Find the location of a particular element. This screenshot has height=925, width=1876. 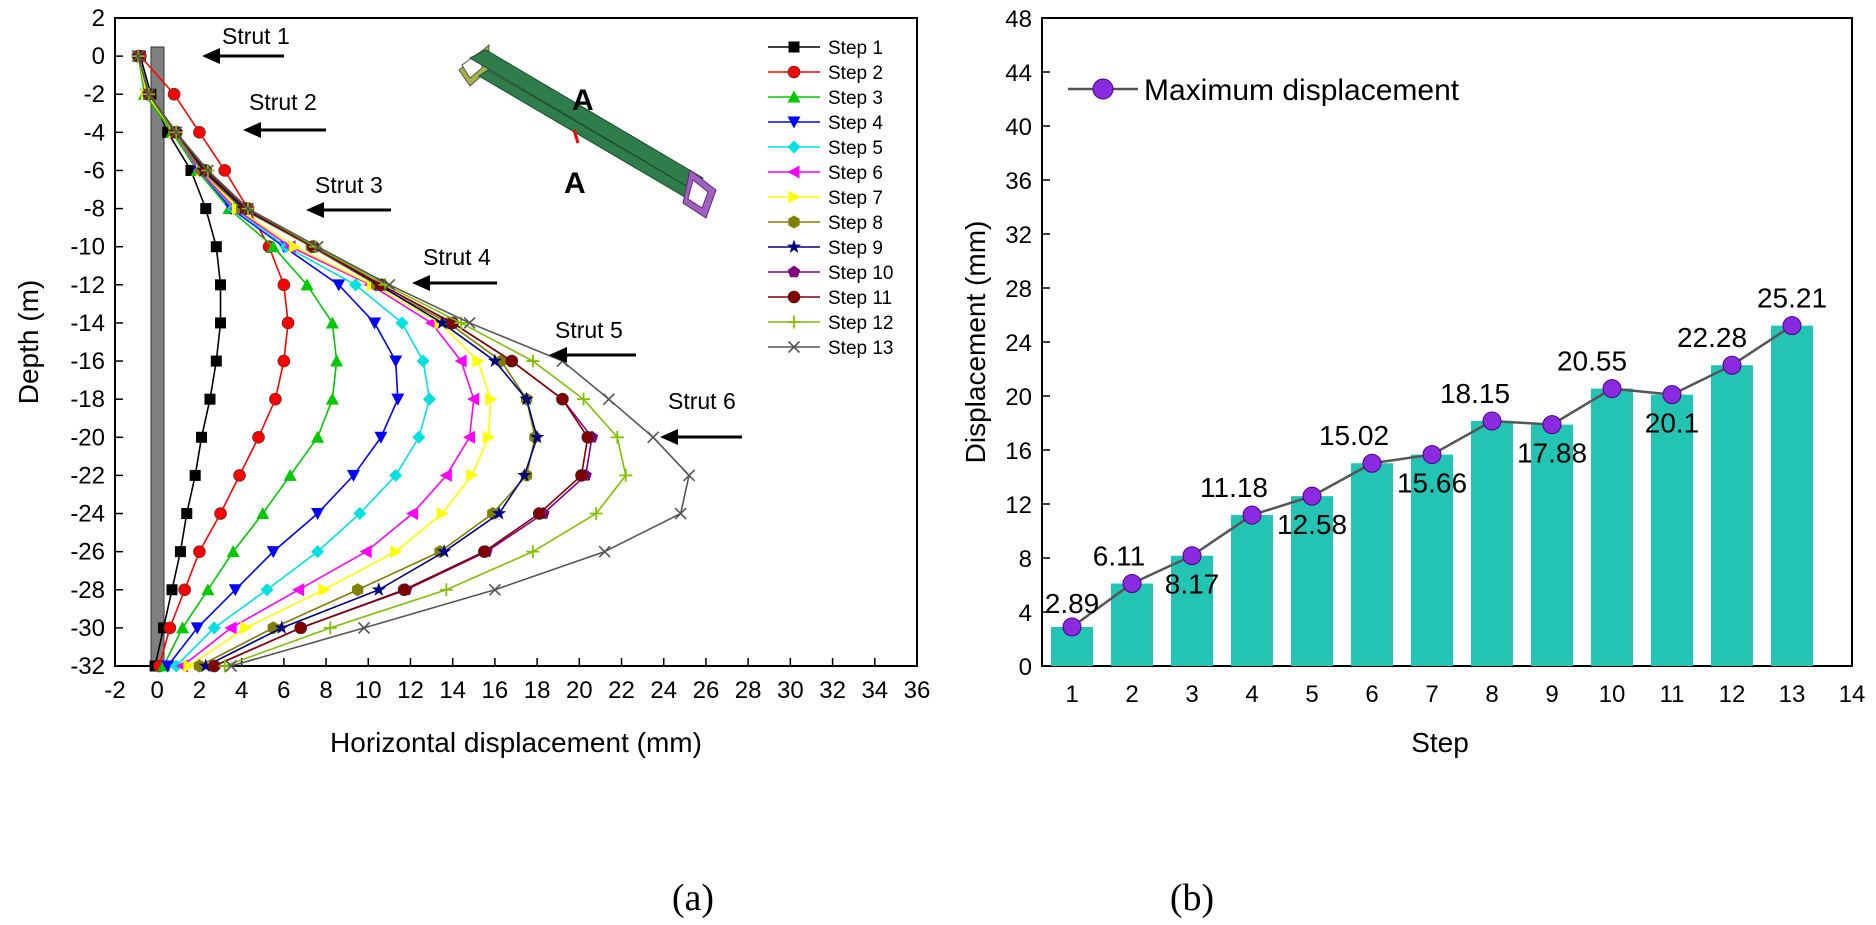

legend-label: Step 6 is located at coordinates (855, 173).